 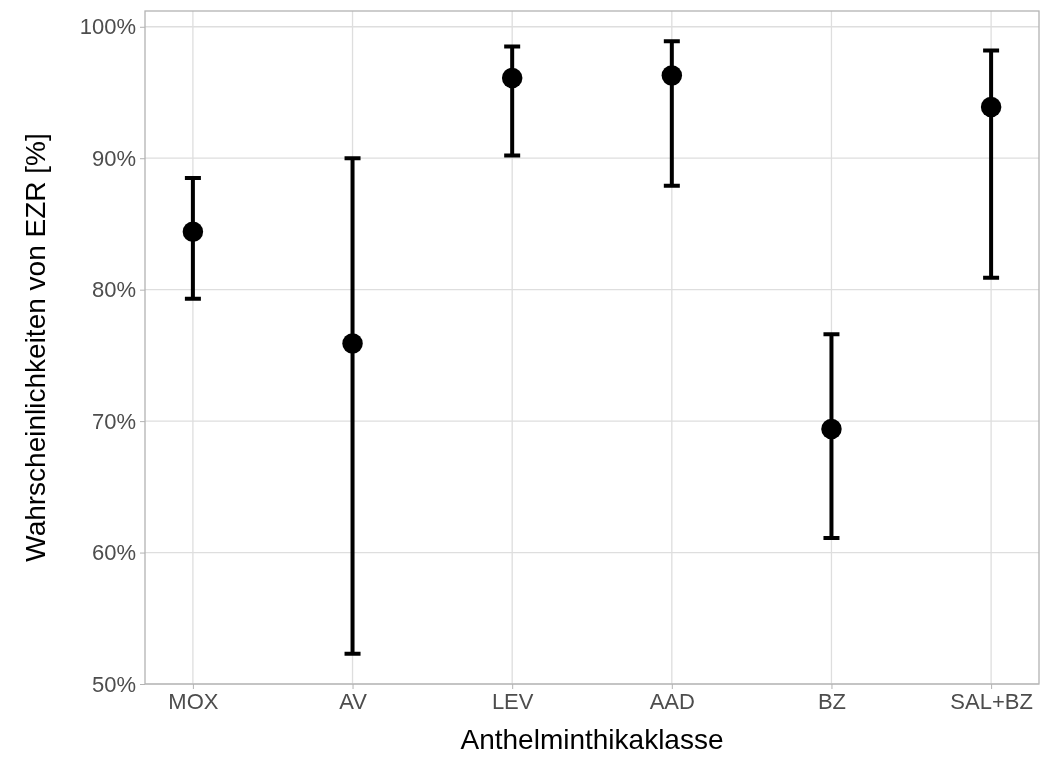 What do you see at coordinates (113, 553) in the screenshot?
I see `y-tick-label: 60%` at bounding box center [113, 553].